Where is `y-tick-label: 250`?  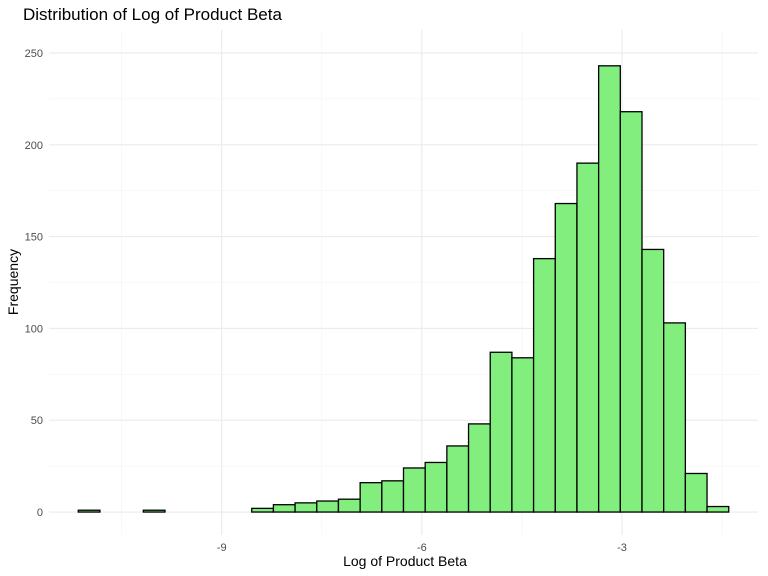
y-tick-label: 250 is located at coordinates (34, 54).